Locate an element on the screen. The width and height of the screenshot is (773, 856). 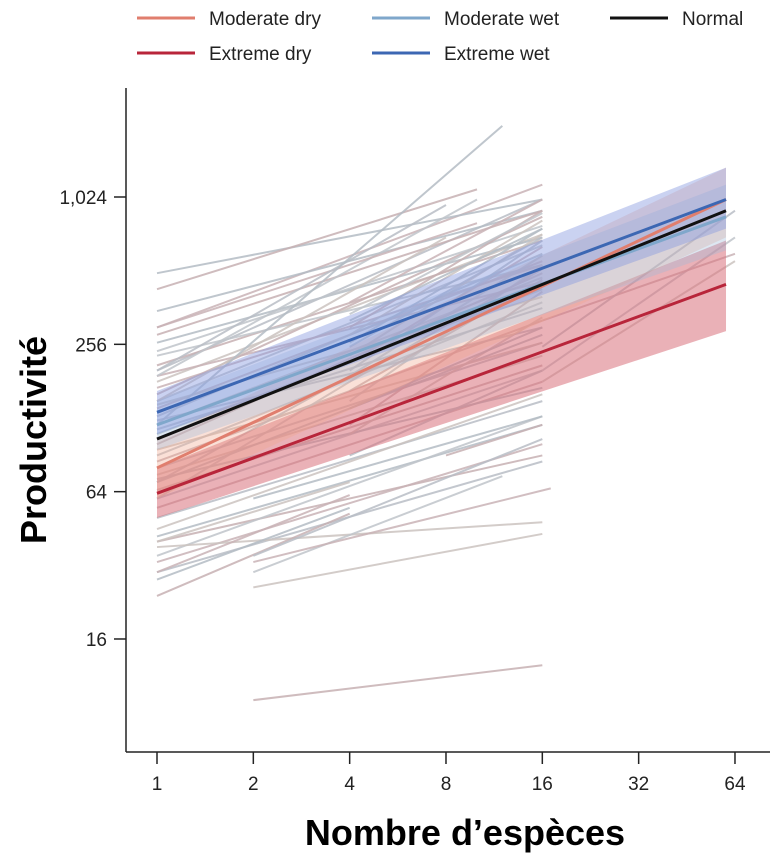
y-axis-title: Productivité is located at coordinates (33, 440).